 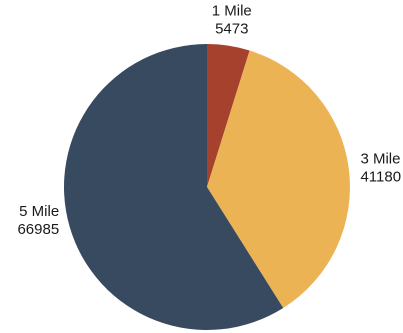 I want to click on slice-value-5-mile: 66985, so click(x=38, y=229).